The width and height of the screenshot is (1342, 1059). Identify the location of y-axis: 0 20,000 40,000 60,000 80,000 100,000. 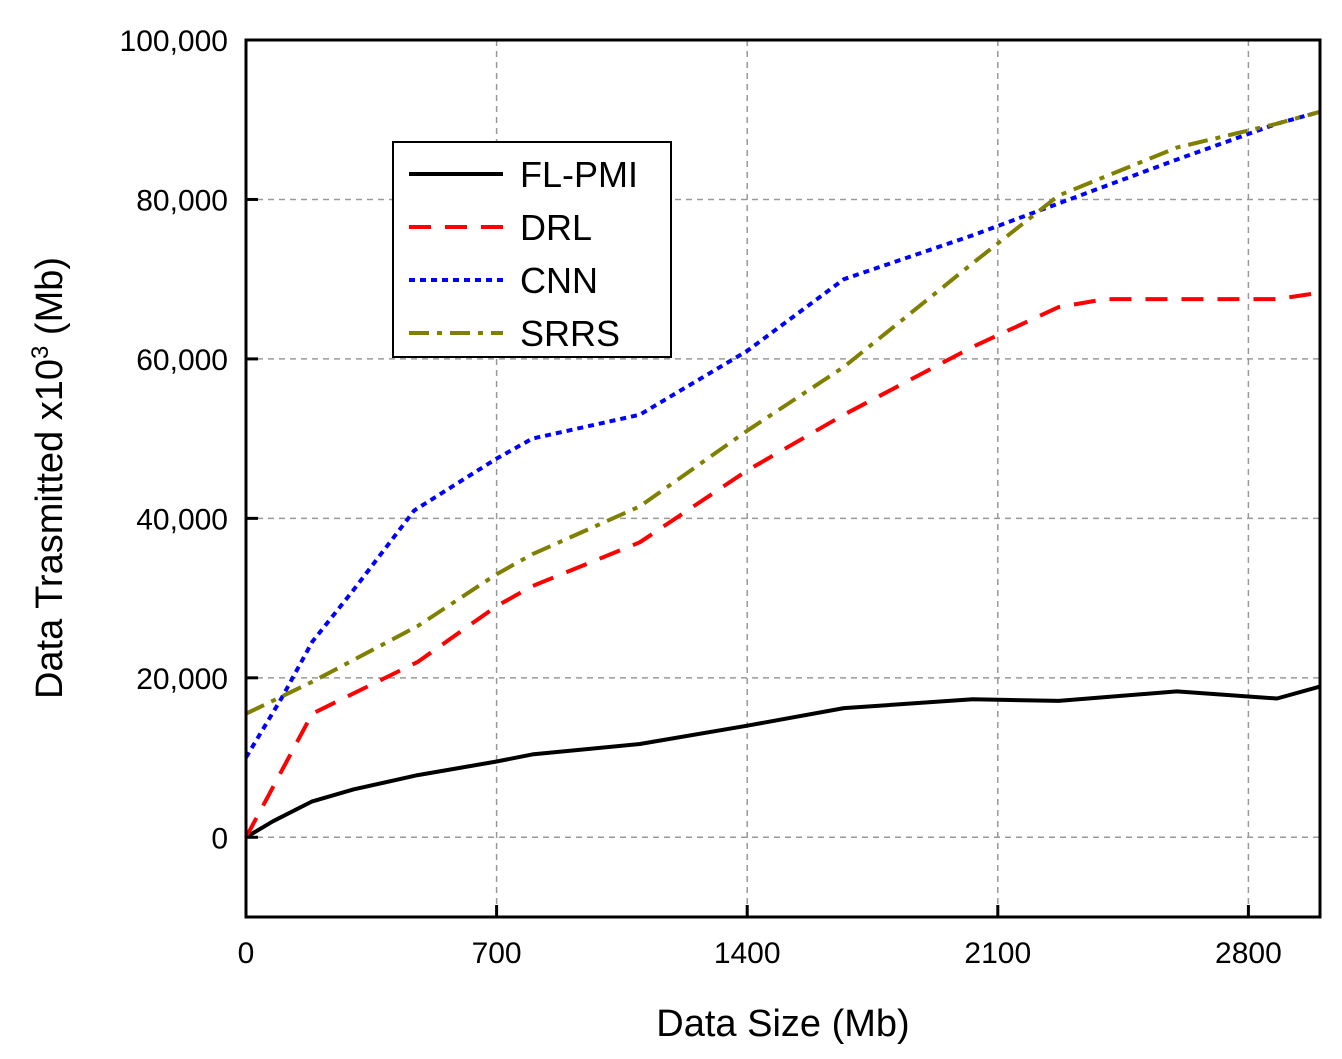
(189, 440).